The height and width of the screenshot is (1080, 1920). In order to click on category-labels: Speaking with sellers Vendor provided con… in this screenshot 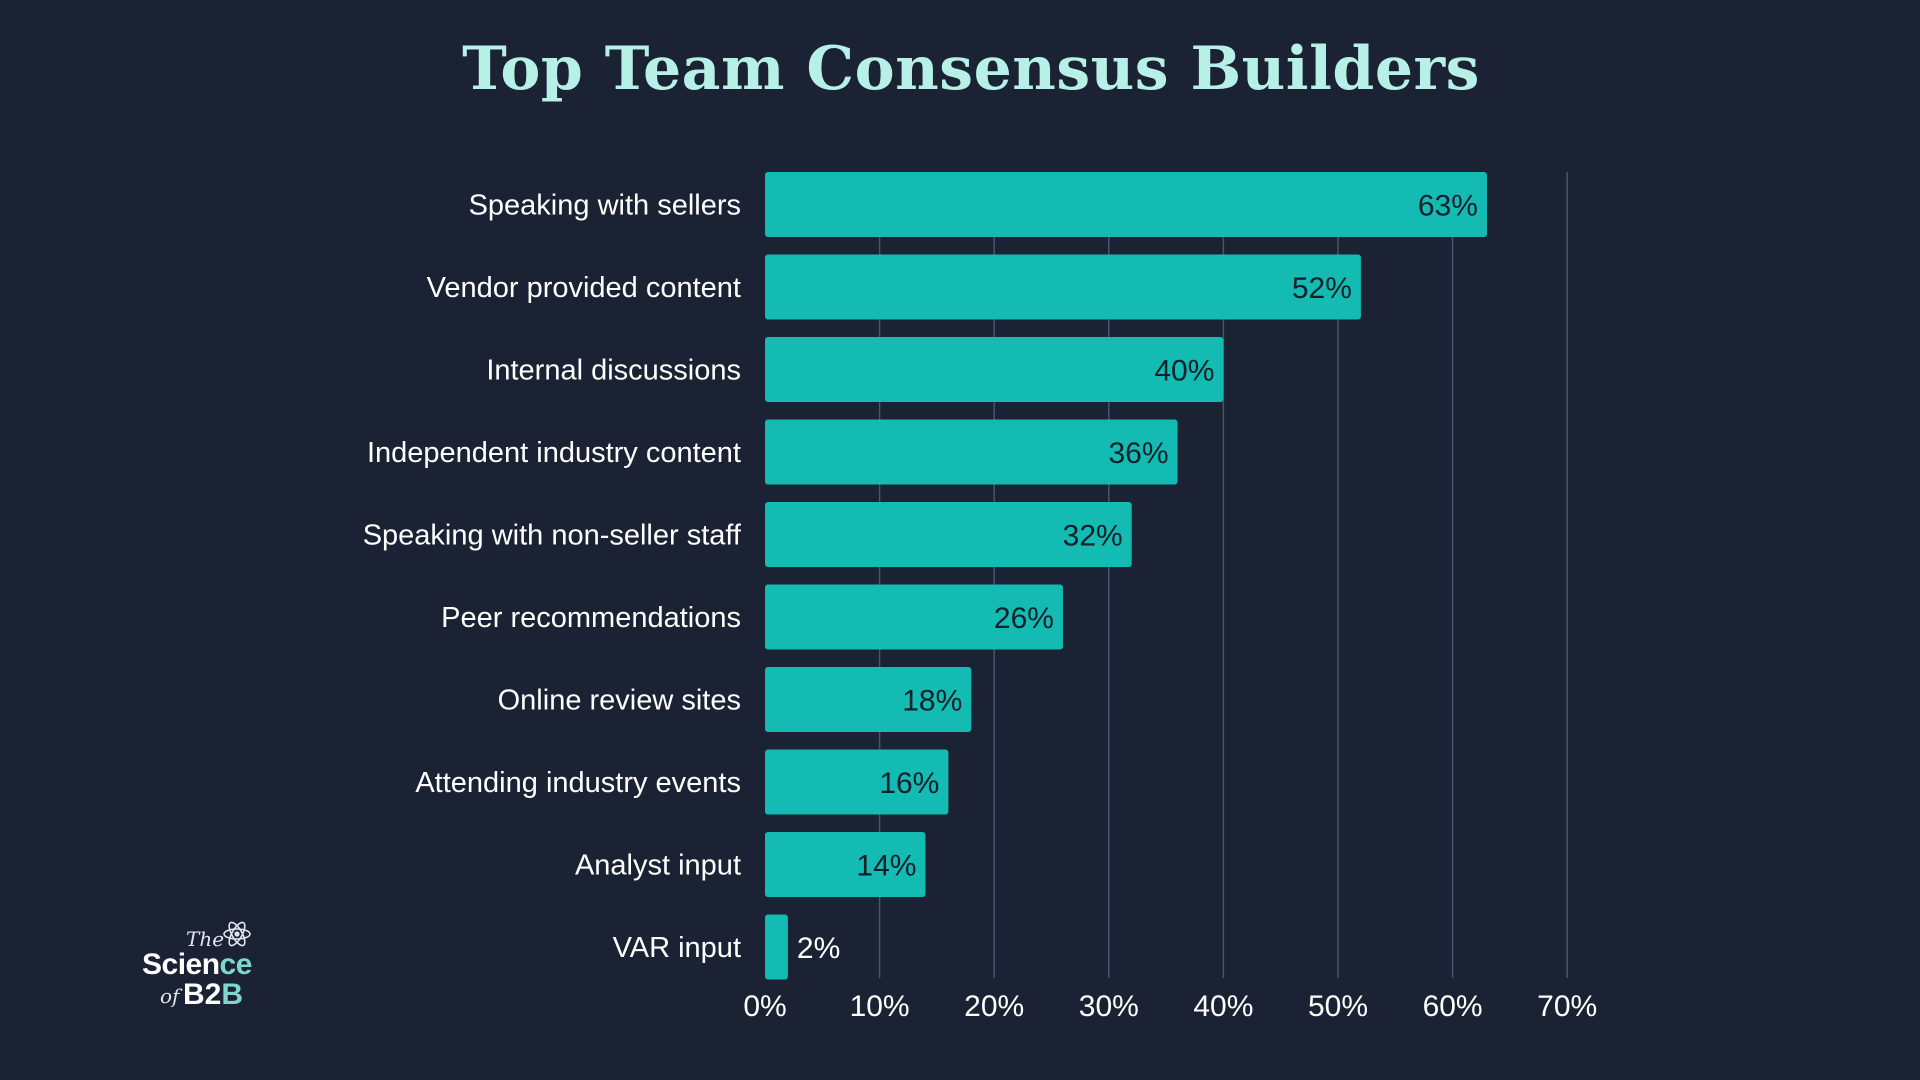, I will do `click(552, 577)`.